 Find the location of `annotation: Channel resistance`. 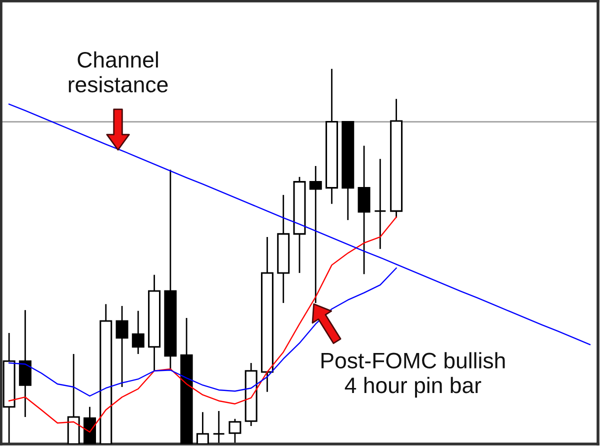

annotation: Channel resistance is located at coordinates (118, 71).